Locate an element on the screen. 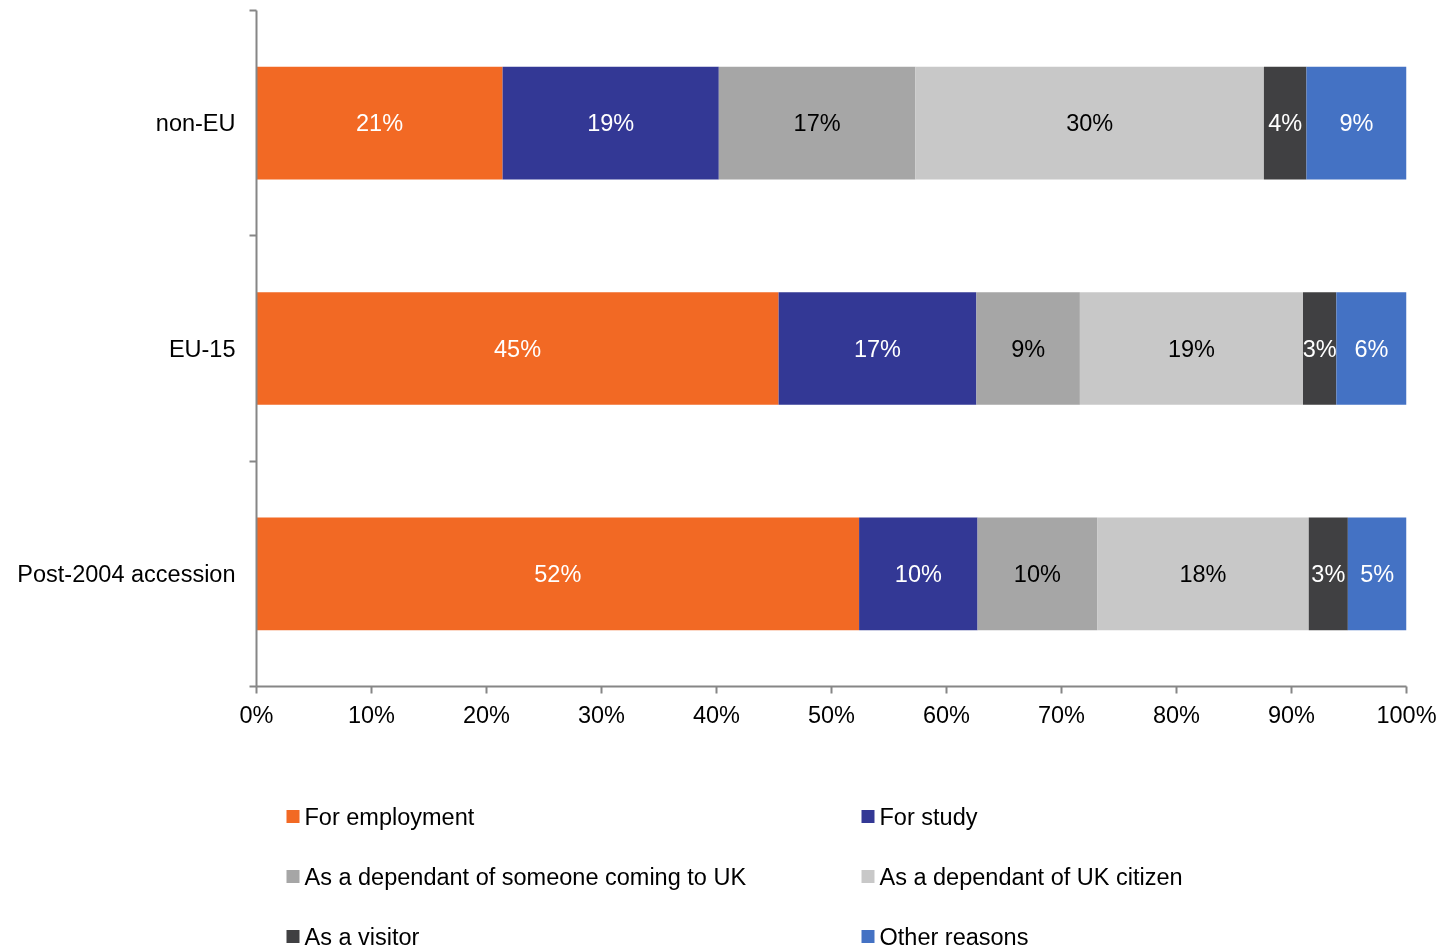 The width and height of the screenshot is (1454, 951). data-label: 45% is located at coordinates (518, 348).